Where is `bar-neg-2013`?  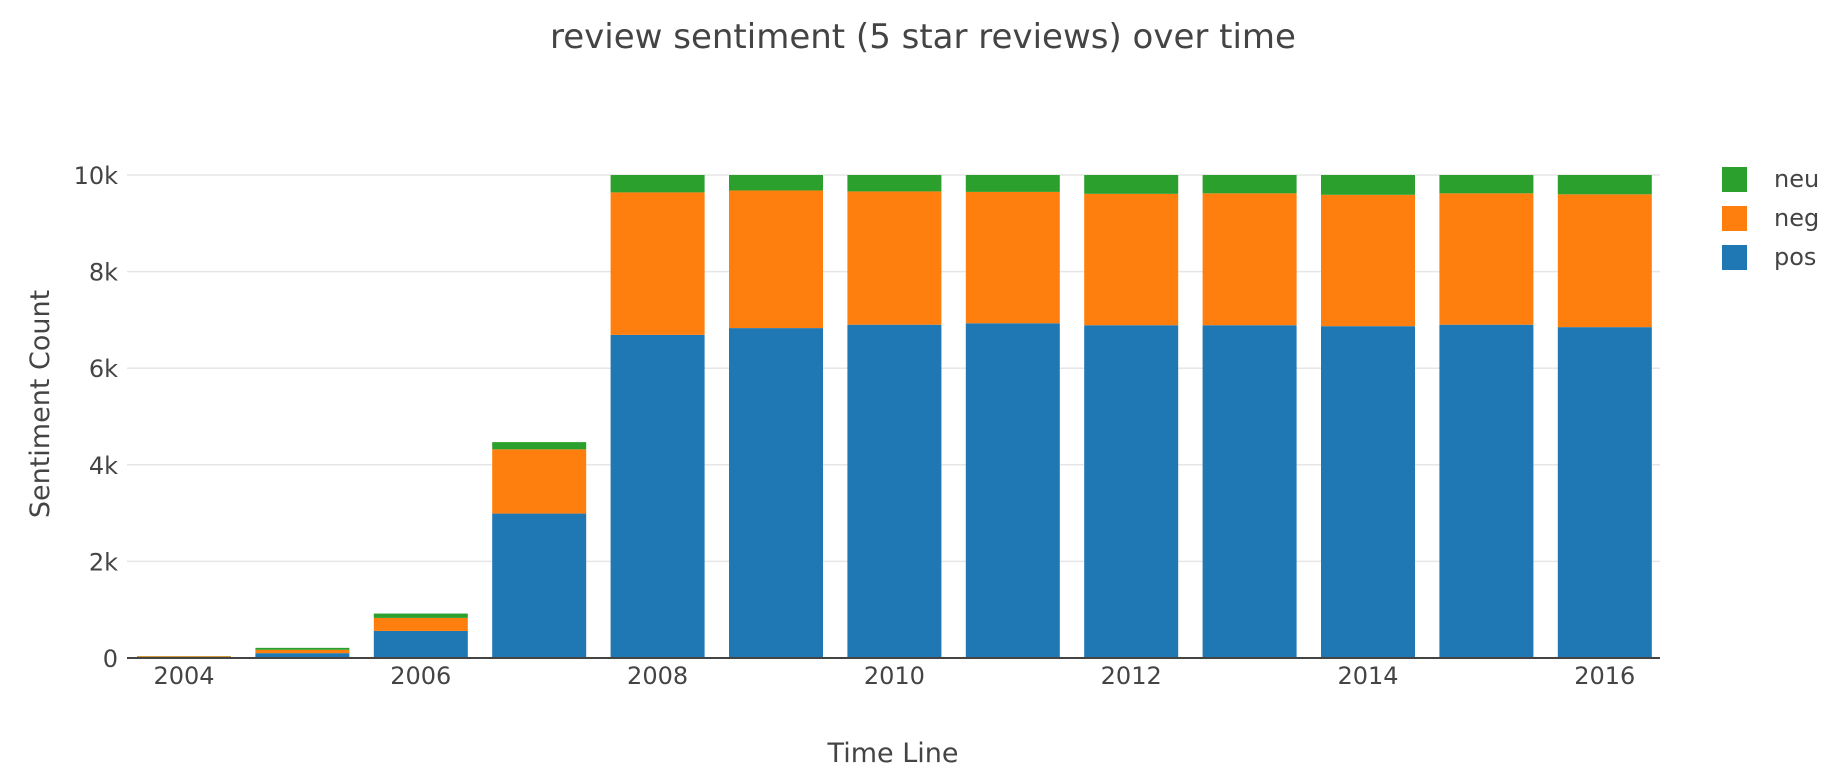 bar-neg-2013 is located at coordinates (1249, 259).